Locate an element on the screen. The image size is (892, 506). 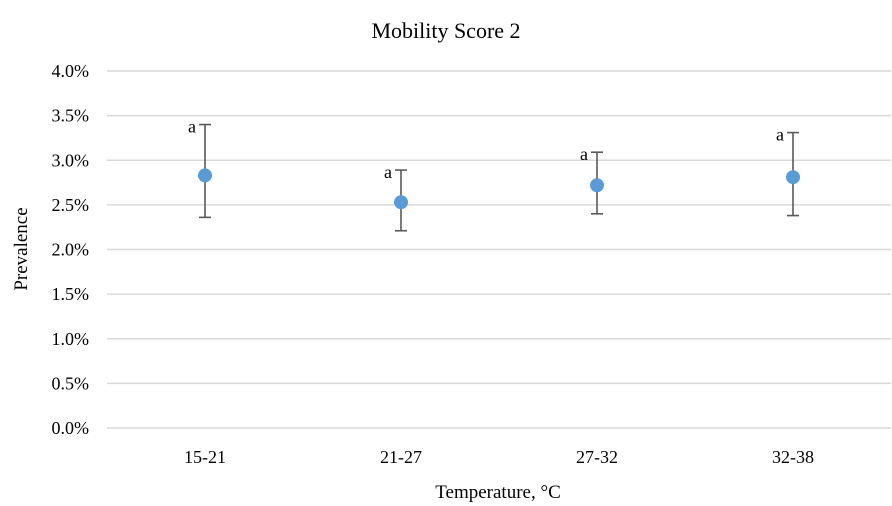
y-tick-label: 0.5% is located at coordinates (71, 383).